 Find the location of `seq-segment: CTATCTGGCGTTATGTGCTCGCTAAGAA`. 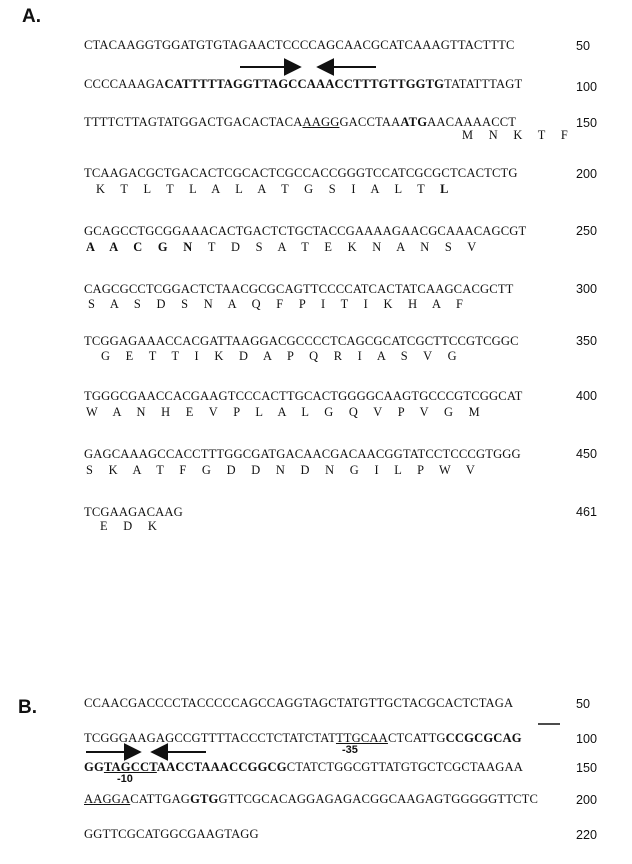

seq-segment: CTATCTGGCGTTATGTGCTCGCTAAGAA is located at coordinates (404, 767).